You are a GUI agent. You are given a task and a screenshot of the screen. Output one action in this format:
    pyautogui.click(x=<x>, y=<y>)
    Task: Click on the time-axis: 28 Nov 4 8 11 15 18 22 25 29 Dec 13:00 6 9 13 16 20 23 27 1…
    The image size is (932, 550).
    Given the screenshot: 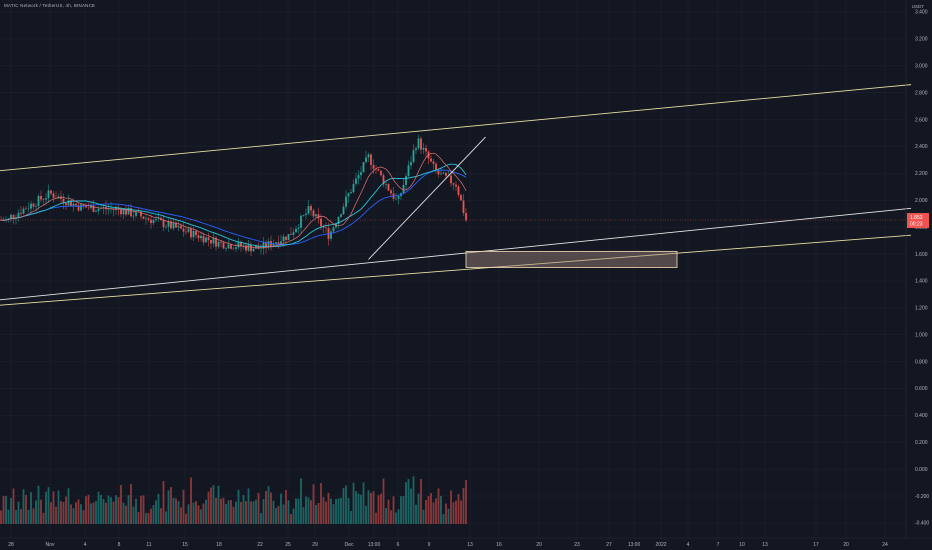 What is the action you would take?
    pyautogui.click(x=466, y=542)
    